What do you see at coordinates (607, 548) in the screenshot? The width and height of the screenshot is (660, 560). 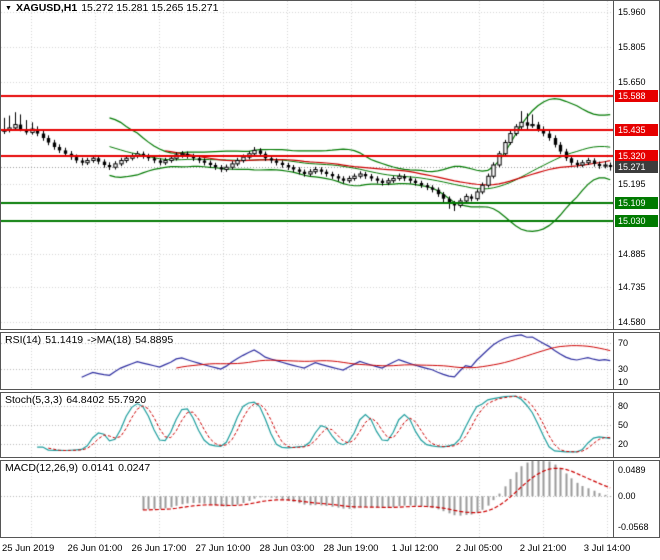 I see `time-label: 3 Jul 14:00` at bounding box center [607, 548].